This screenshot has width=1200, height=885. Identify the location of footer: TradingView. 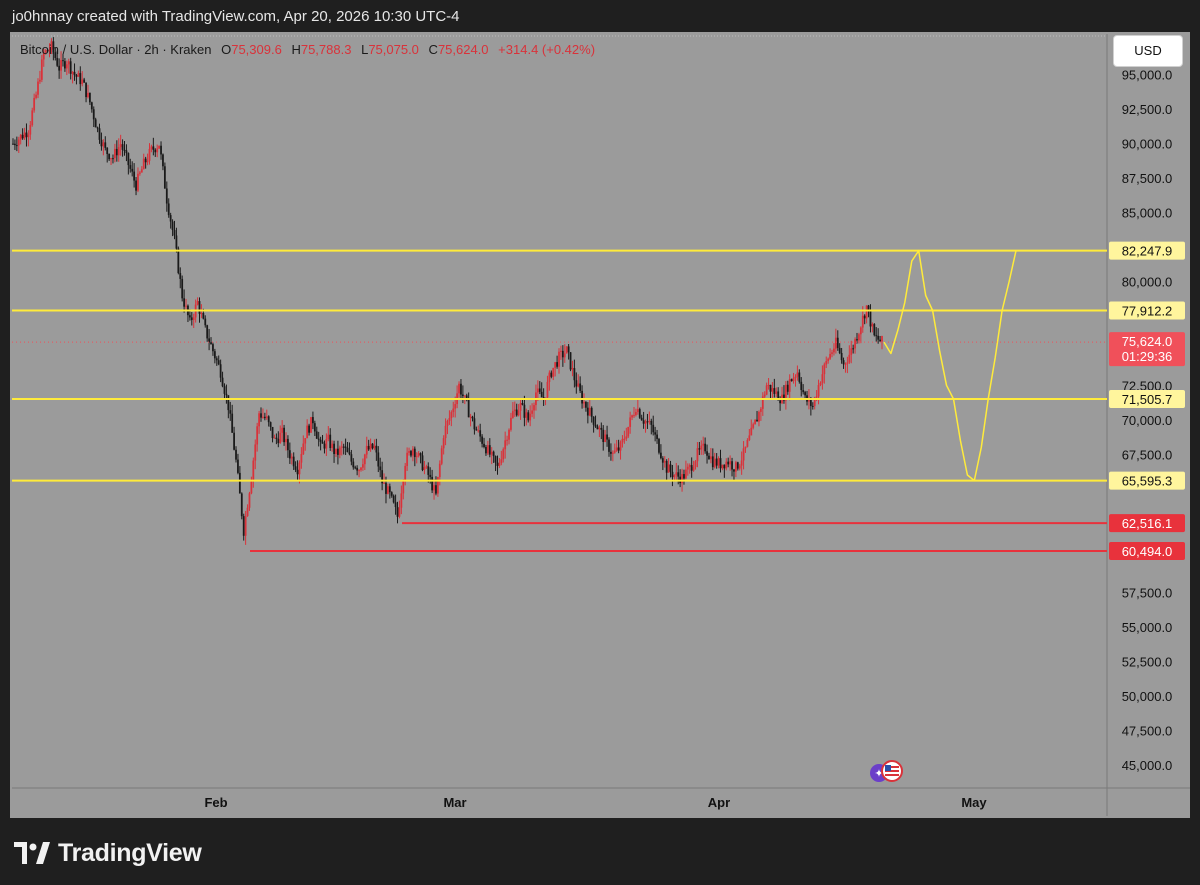
(600, 851).